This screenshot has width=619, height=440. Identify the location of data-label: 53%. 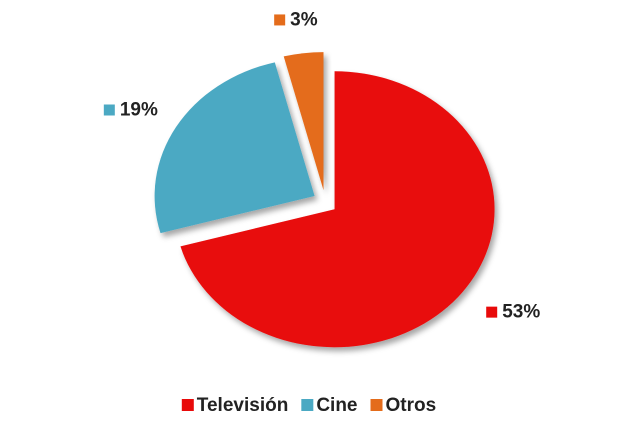
(521, 312).